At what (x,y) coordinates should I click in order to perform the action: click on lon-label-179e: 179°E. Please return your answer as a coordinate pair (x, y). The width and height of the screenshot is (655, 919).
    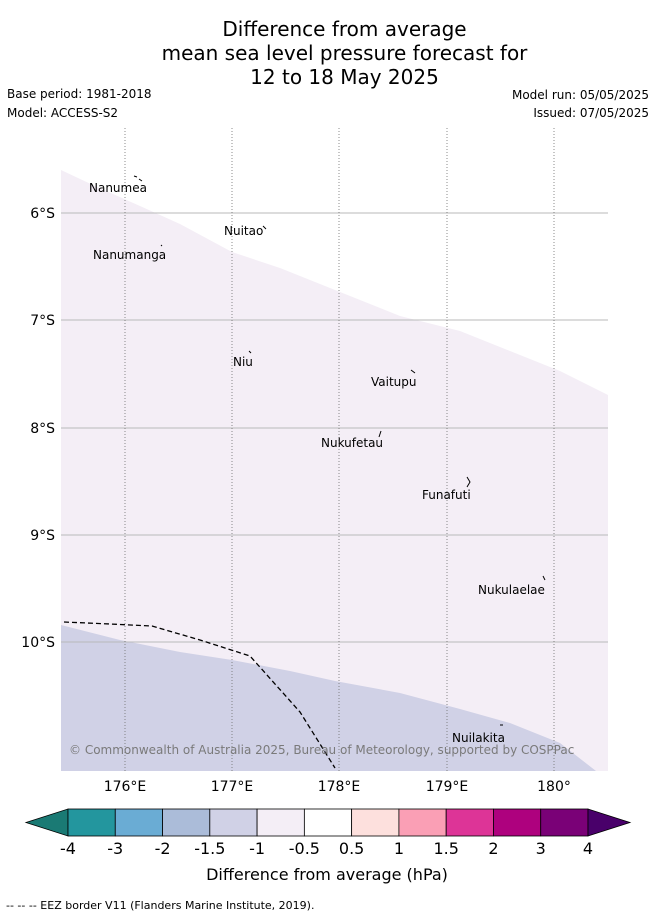
    Looking at the image, I should click on (447, 787).